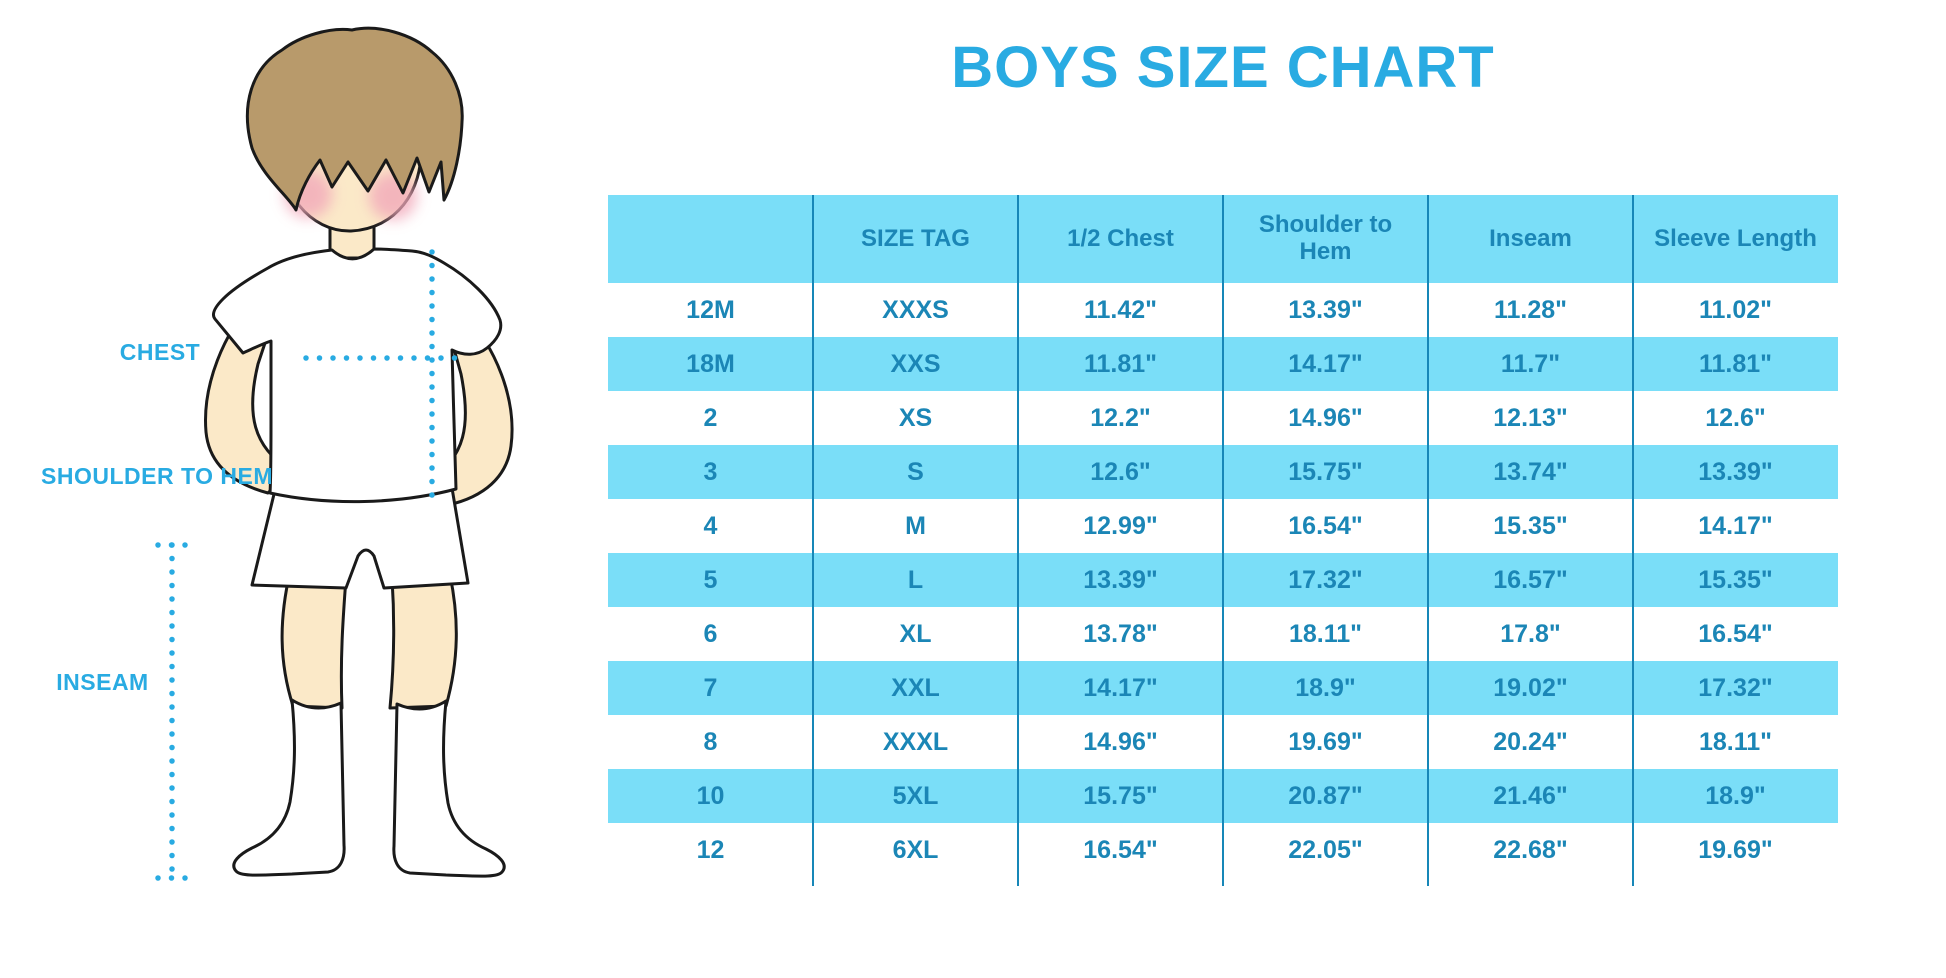 The height and width of the screenshot is (978, 1946). I want to click on column-header: Shoulder to Hem, so click(1325, 239).